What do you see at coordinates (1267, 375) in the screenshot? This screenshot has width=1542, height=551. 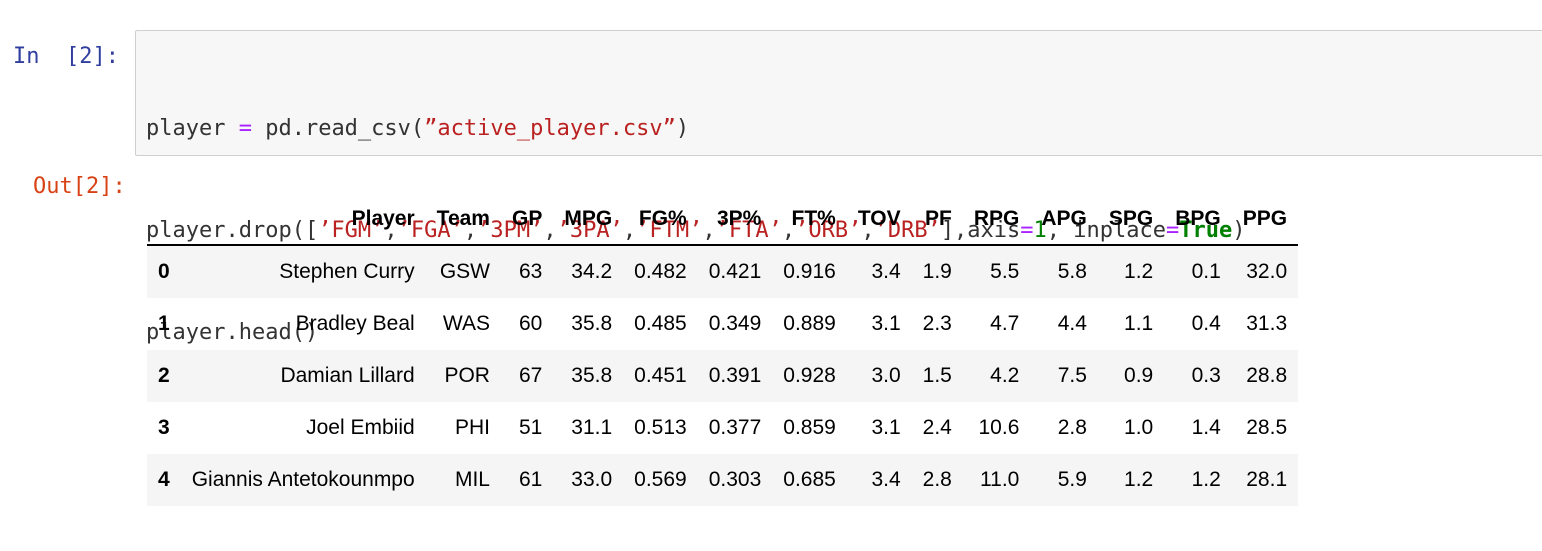 I see `table-cell: 28.8` at bounding box center [1267, 375].